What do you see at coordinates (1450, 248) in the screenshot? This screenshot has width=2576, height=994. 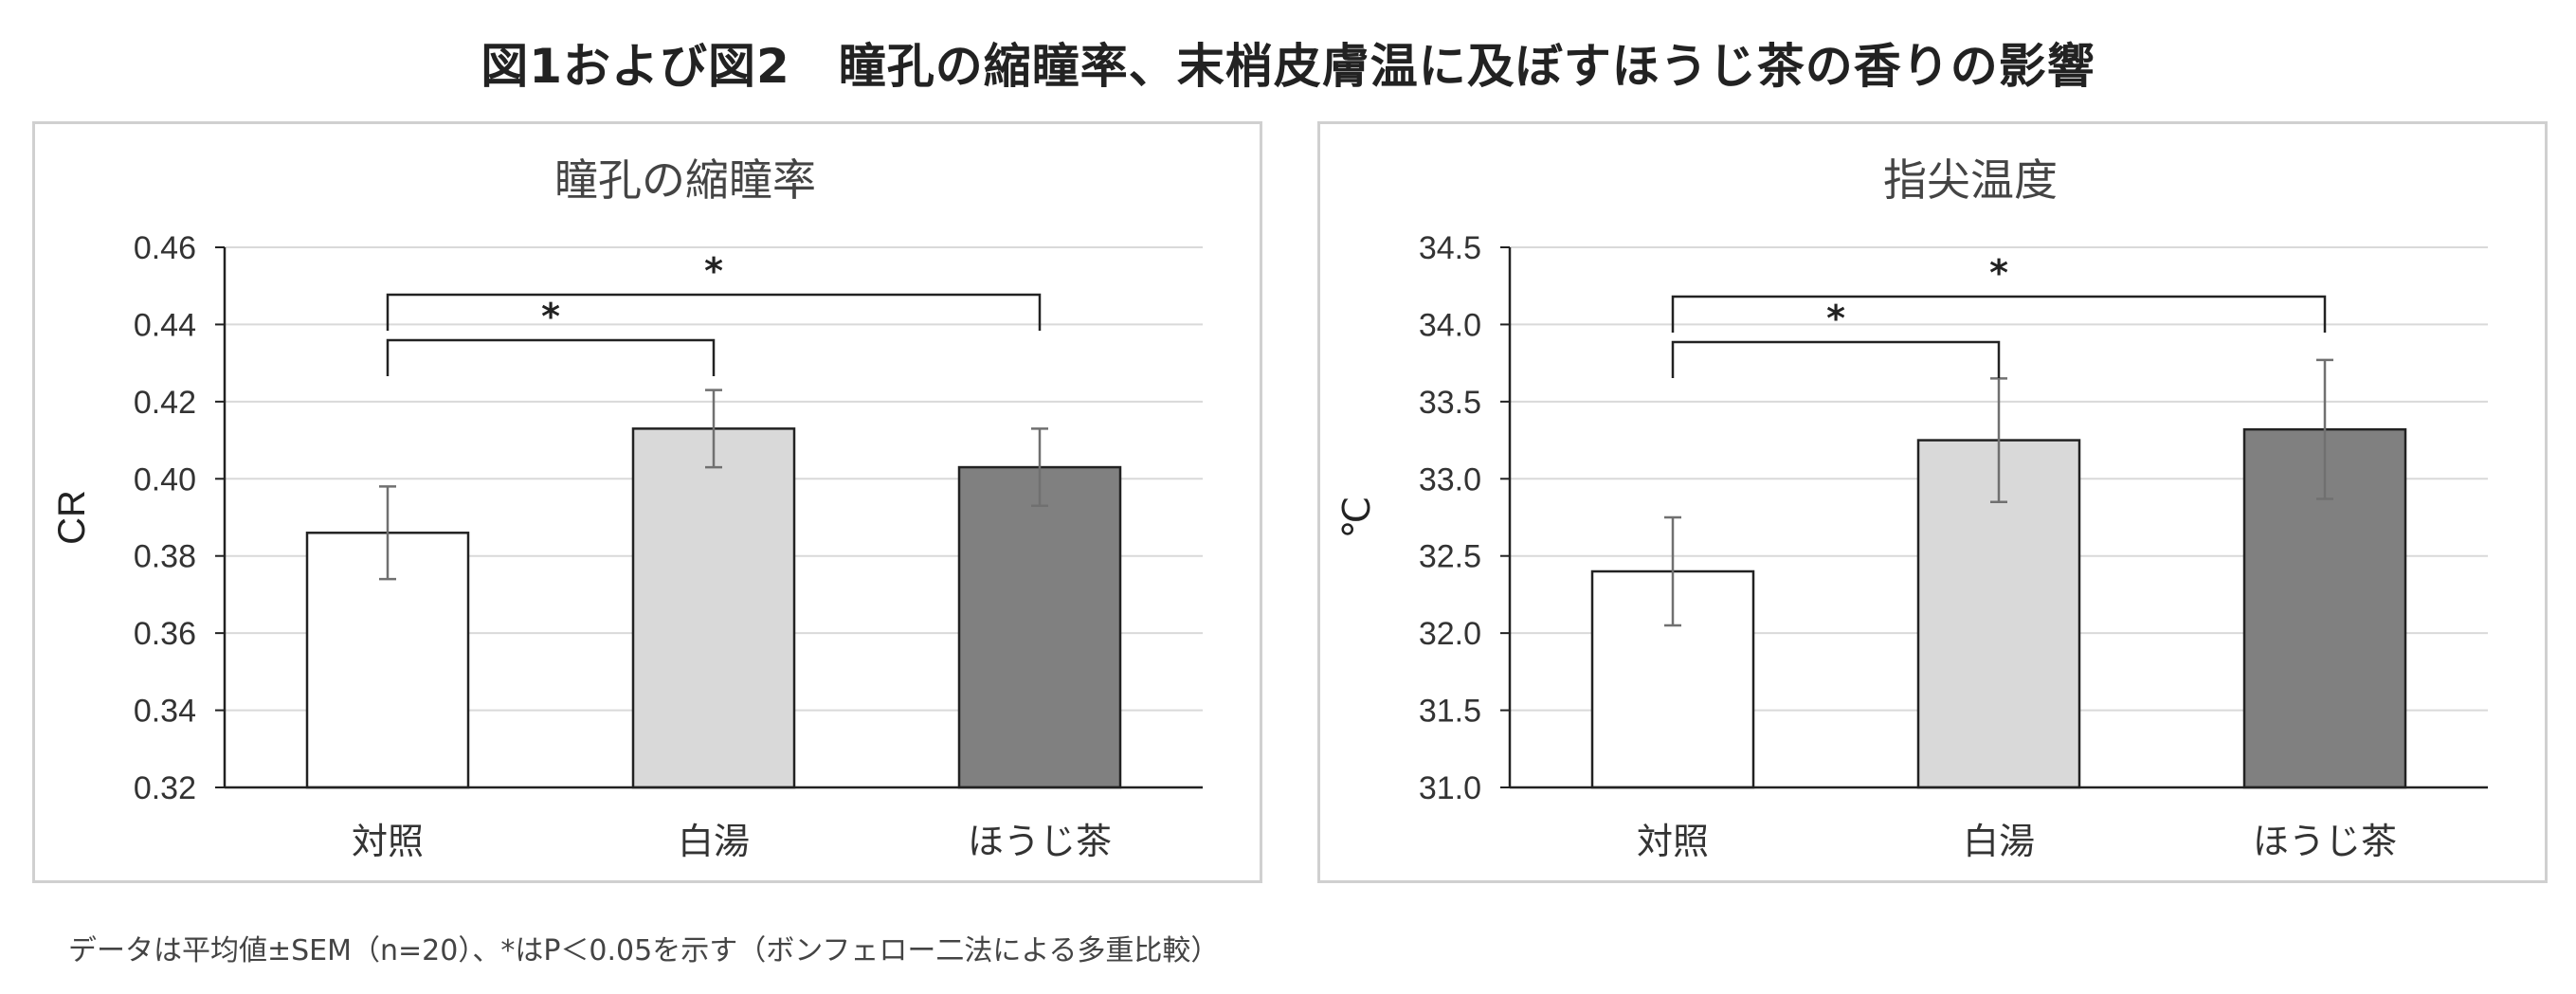 I see `y-tick-label: 34.5` at bounding box center [1450, 248].